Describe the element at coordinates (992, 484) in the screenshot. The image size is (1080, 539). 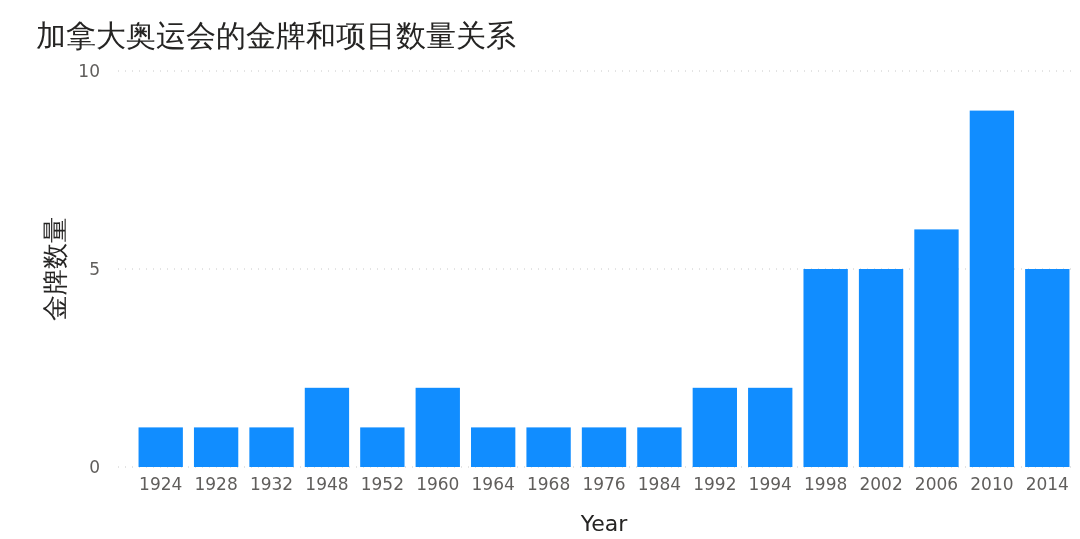
I see `x-tick-label: 2010` at that location.